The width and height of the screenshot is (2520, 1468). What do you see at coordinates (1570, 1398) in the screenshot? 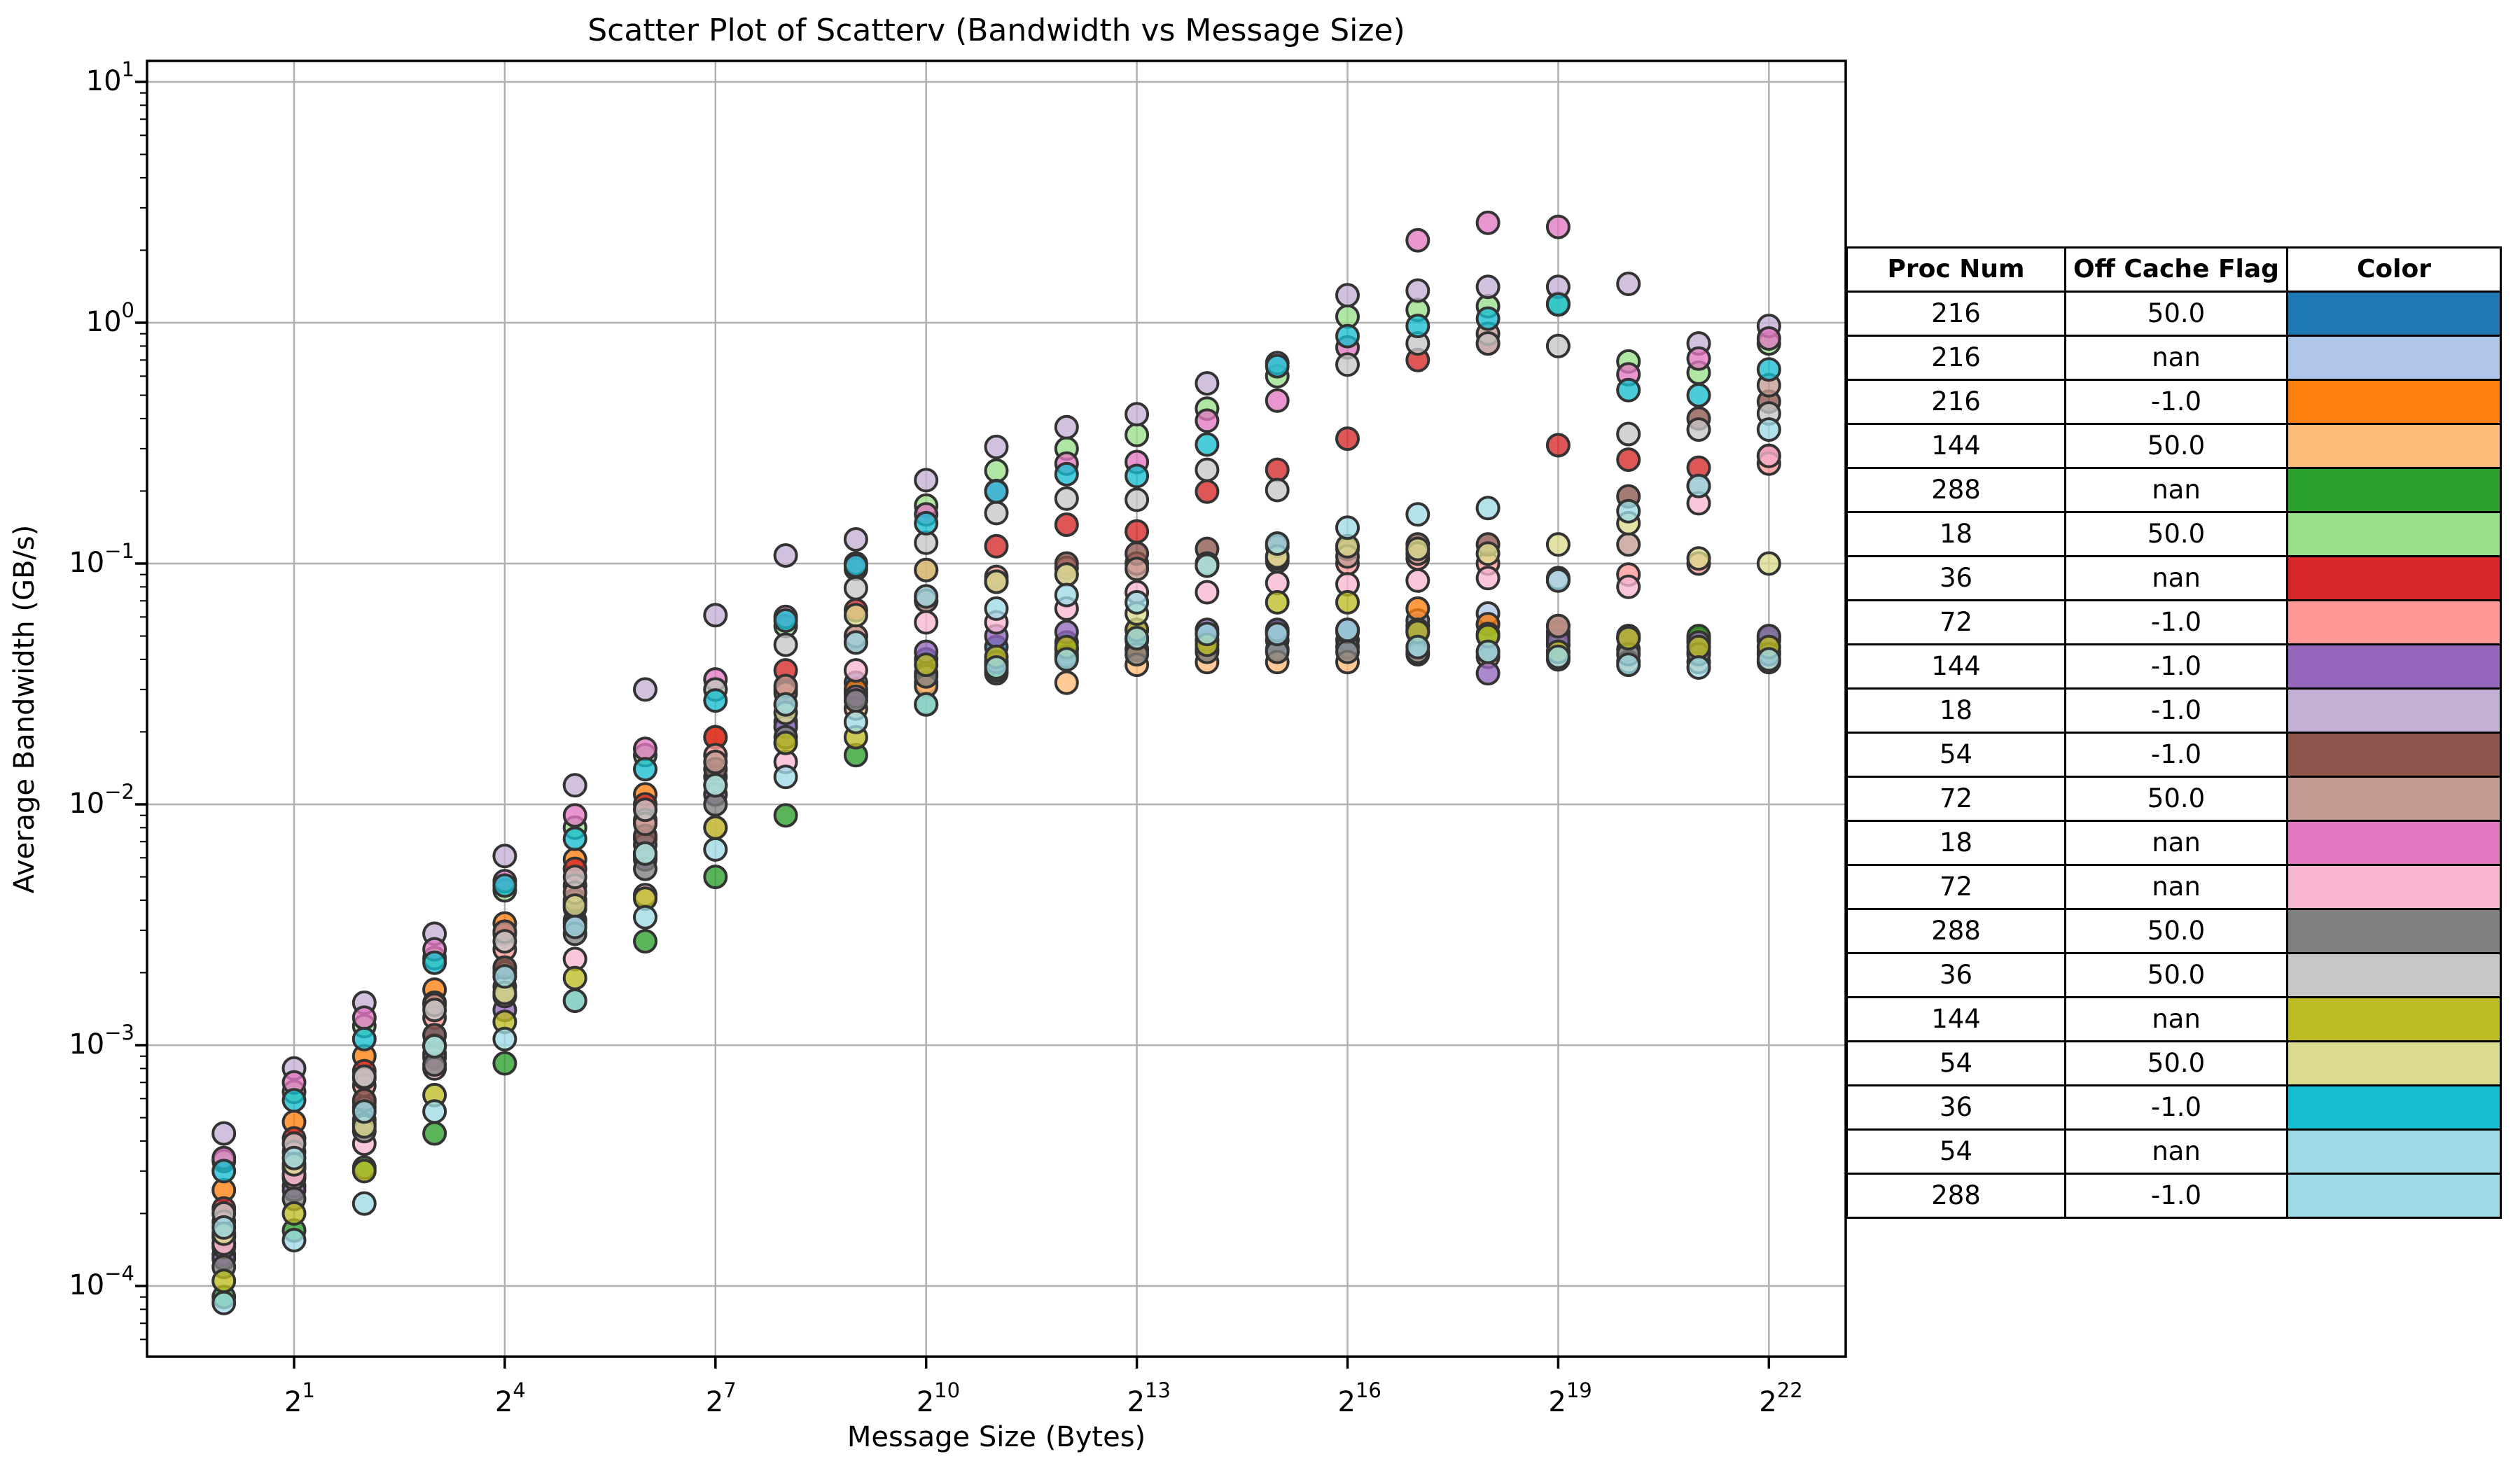
I see `x-tick-label: 219` at bounding box center [1570, 1398].